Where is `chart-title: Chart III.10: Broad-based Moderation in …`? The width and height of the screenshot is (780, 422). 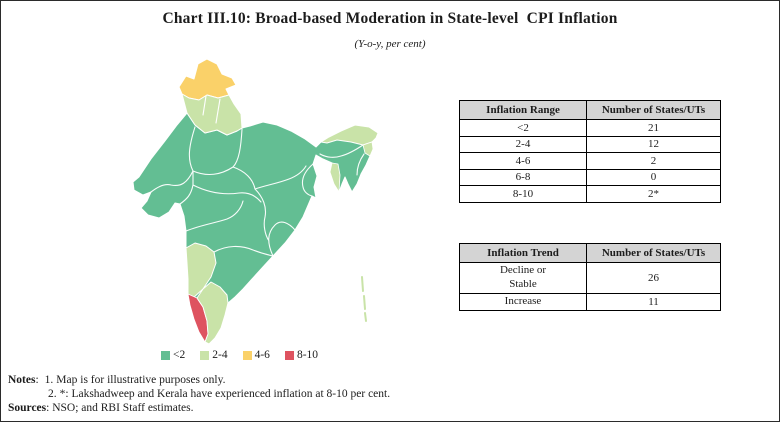 chart-title: Chart III.10: Broad-based Moderation in … is located at coordinates (390, 18).